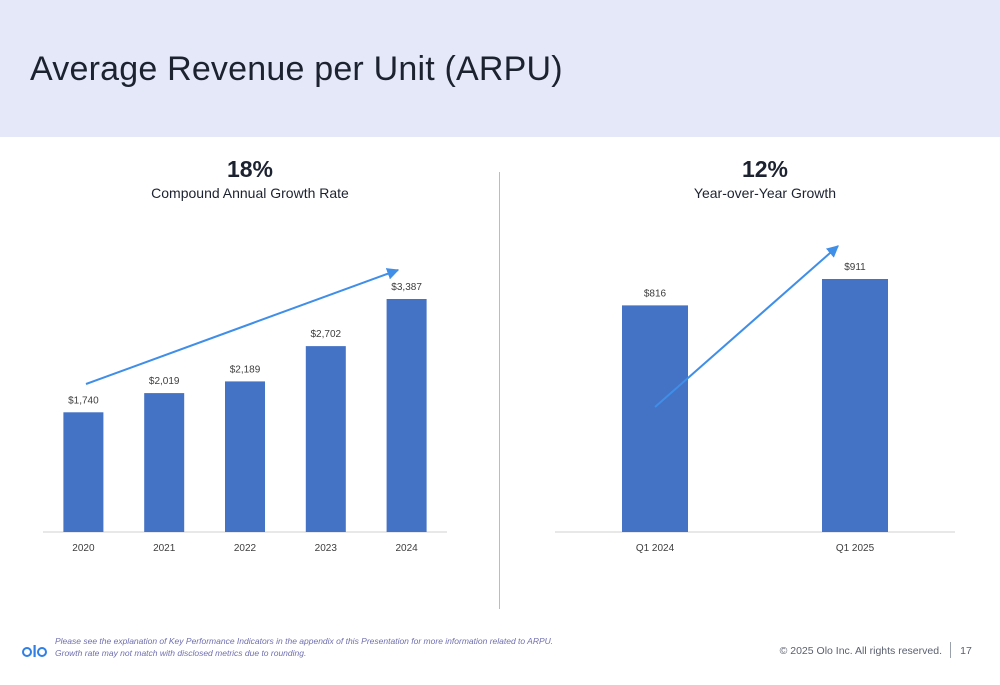  Describe the element at coordinates (296, 69) in the screenshot. I see `page-title: Average Revenue per Unit (ARPU)` at that location.